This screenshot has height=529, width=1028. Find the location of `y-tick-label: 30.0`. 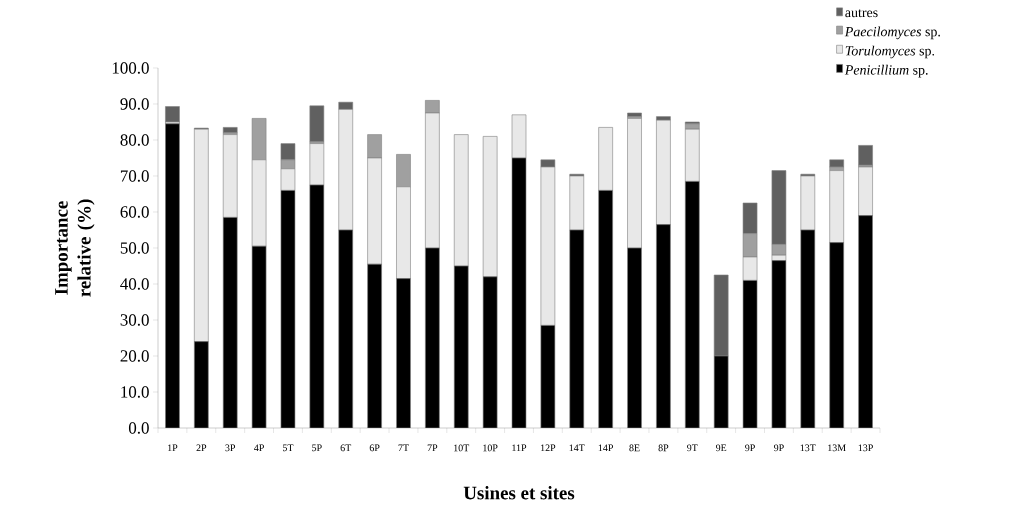

y-tick-label: 30.0 is located at coordinates (134, 320).